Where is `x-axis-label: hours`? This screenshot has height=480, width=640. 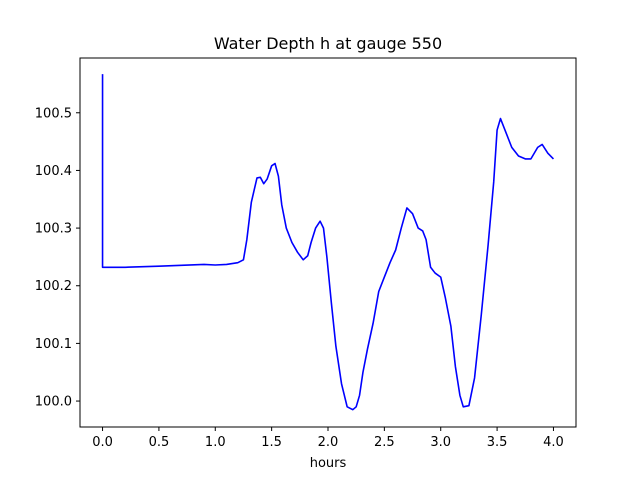 x-axis-label: hours is located at coordinates (328, 463).